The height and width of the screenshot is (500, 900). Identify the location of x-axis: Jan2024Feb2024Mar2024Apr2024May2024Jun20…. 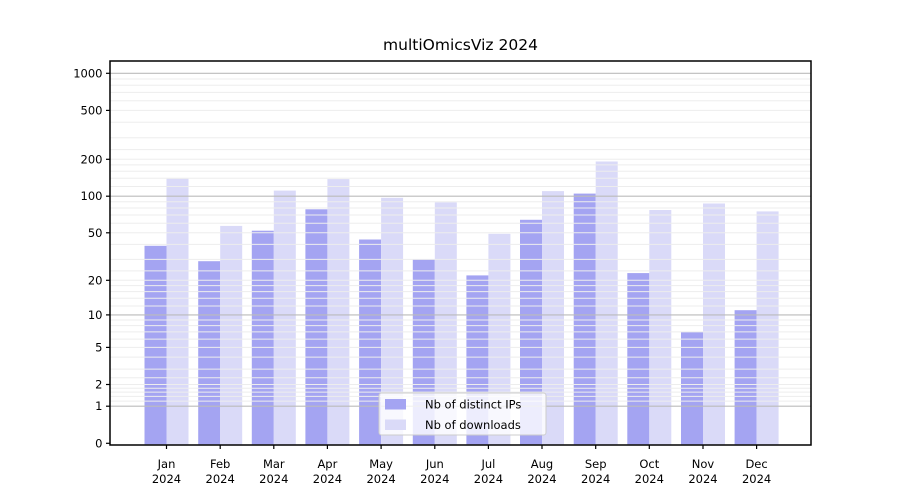
(461, 465).